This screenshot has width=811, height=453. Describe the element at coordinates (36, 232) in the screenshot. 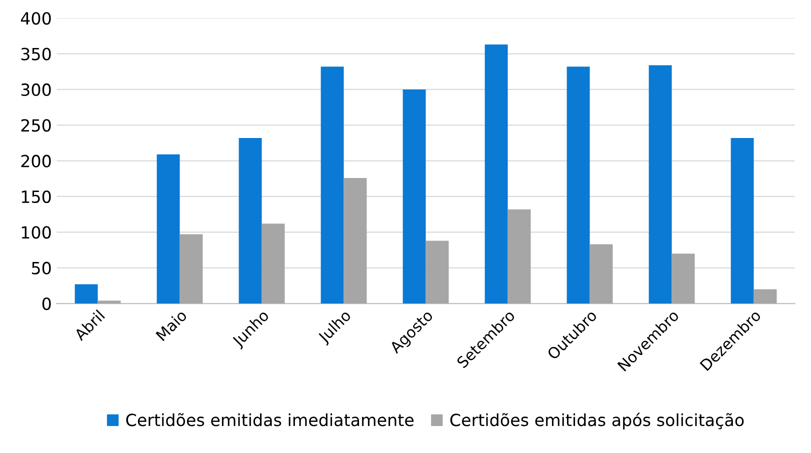

I see `y-tick-label: 100` at that location.